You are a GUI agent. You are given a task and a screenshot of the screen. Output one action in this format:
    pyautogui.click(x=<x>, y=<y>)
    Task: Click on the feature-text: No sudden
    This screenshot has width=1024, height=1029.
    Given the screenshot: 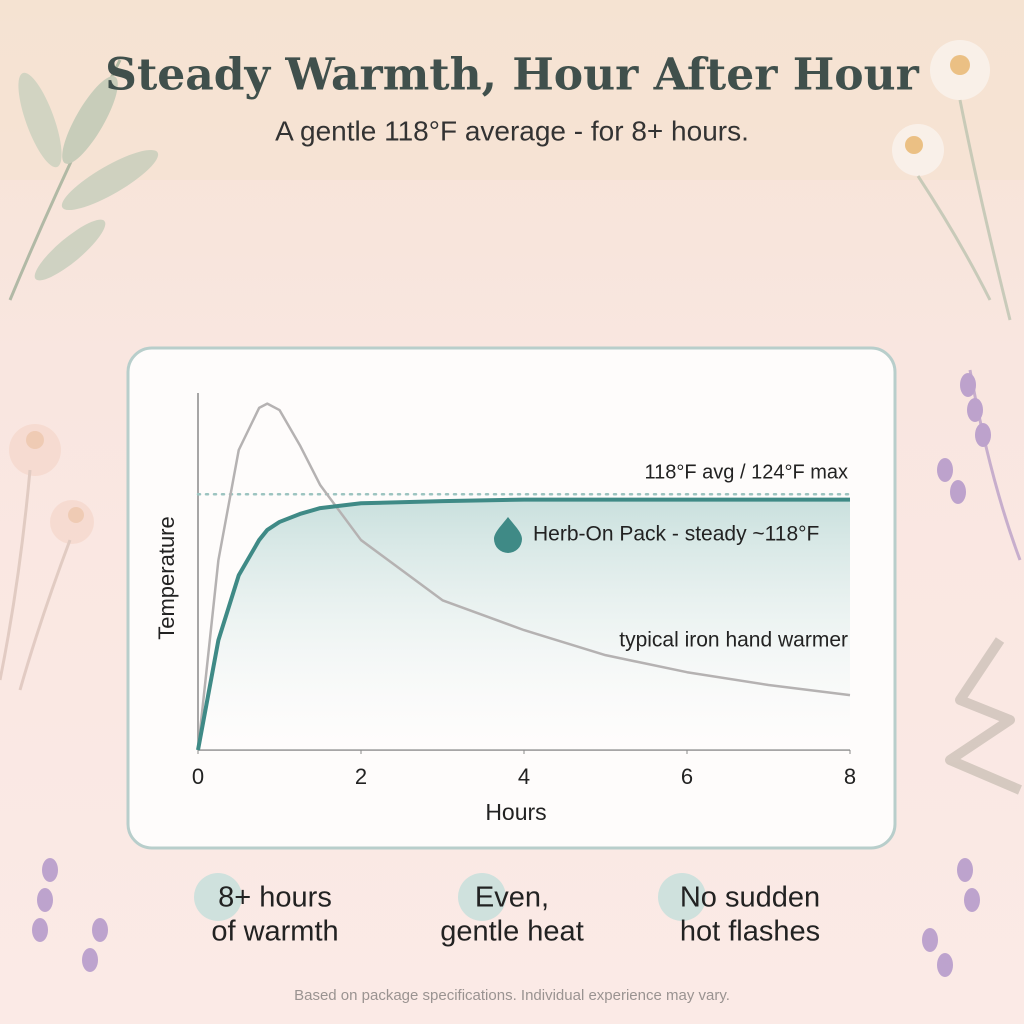 What is the action you would take?
    pyautogui.click(x=750, y=898)
    